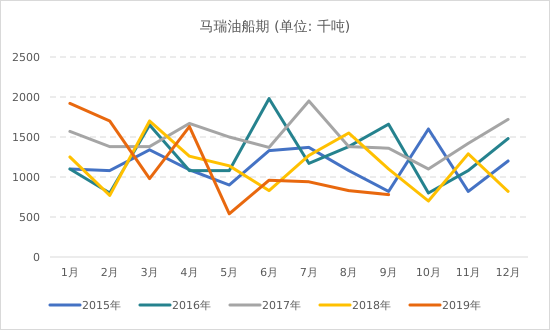  I want to click on x-tick-label: 6月, so click(269, 272).